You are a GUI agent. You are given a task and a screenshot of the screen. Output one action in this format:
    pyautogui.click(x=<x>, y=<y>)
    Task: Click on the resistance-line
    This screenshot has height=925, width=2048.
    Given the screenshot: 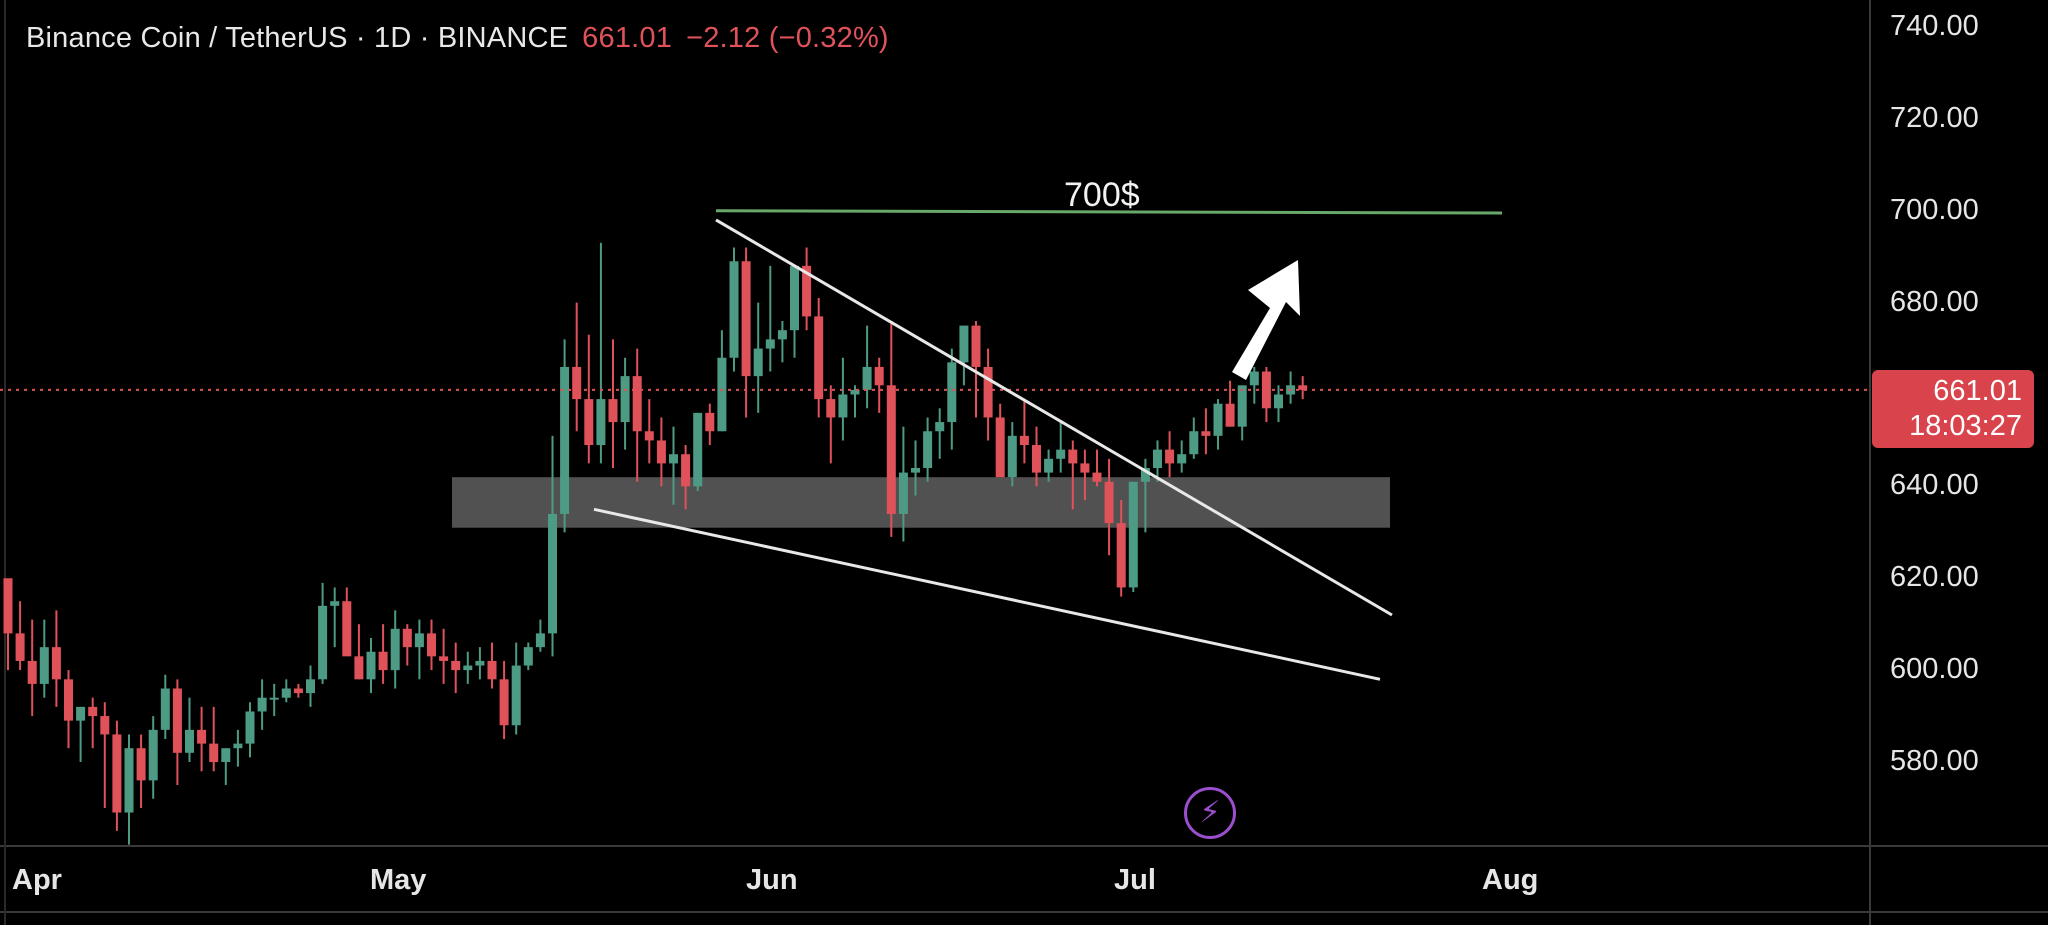 What is the action you would take?
    pyautogui.click(x=1109, y=212)
    